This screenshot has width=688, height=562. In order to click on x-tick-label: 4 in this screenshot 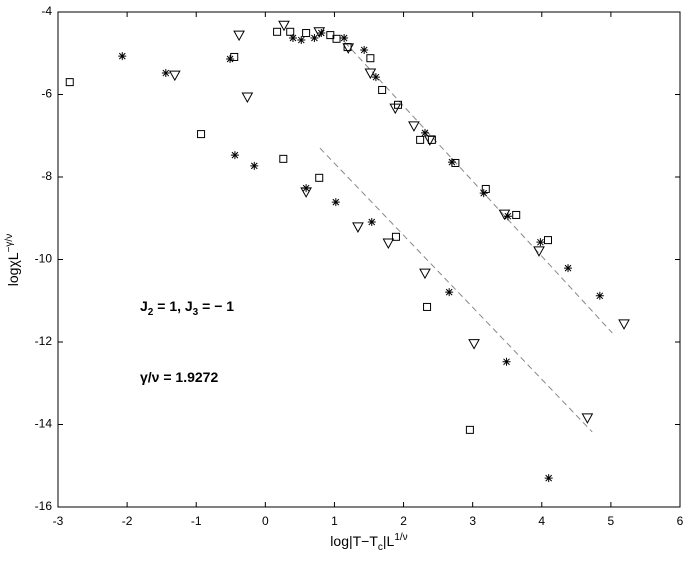, I will do `click(541, 521)`.